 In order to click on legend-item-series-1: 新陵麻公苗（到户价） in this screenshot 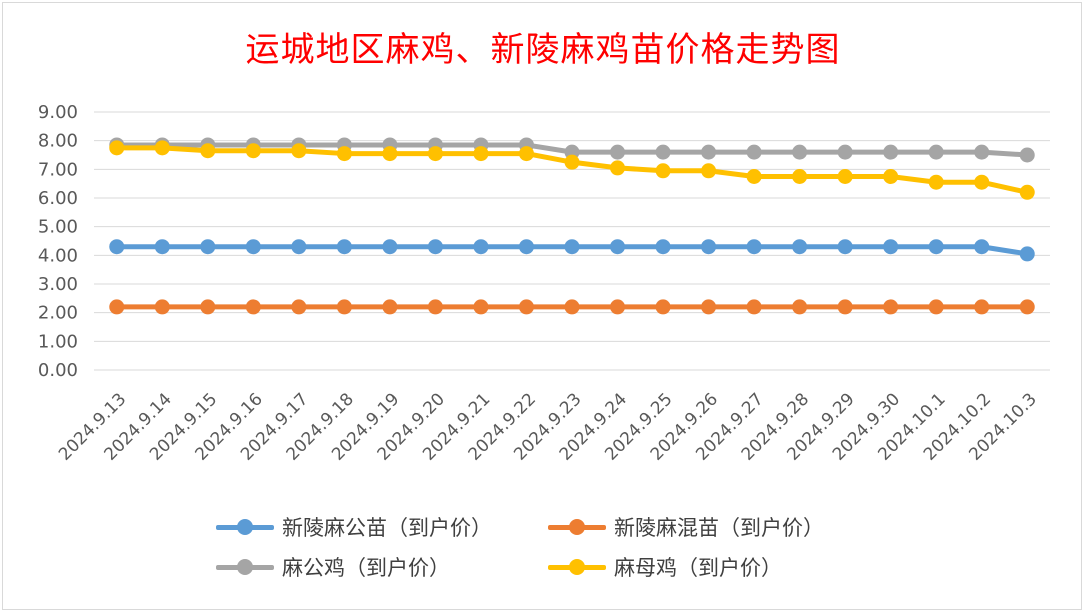, I will do `click(353, 527)`.